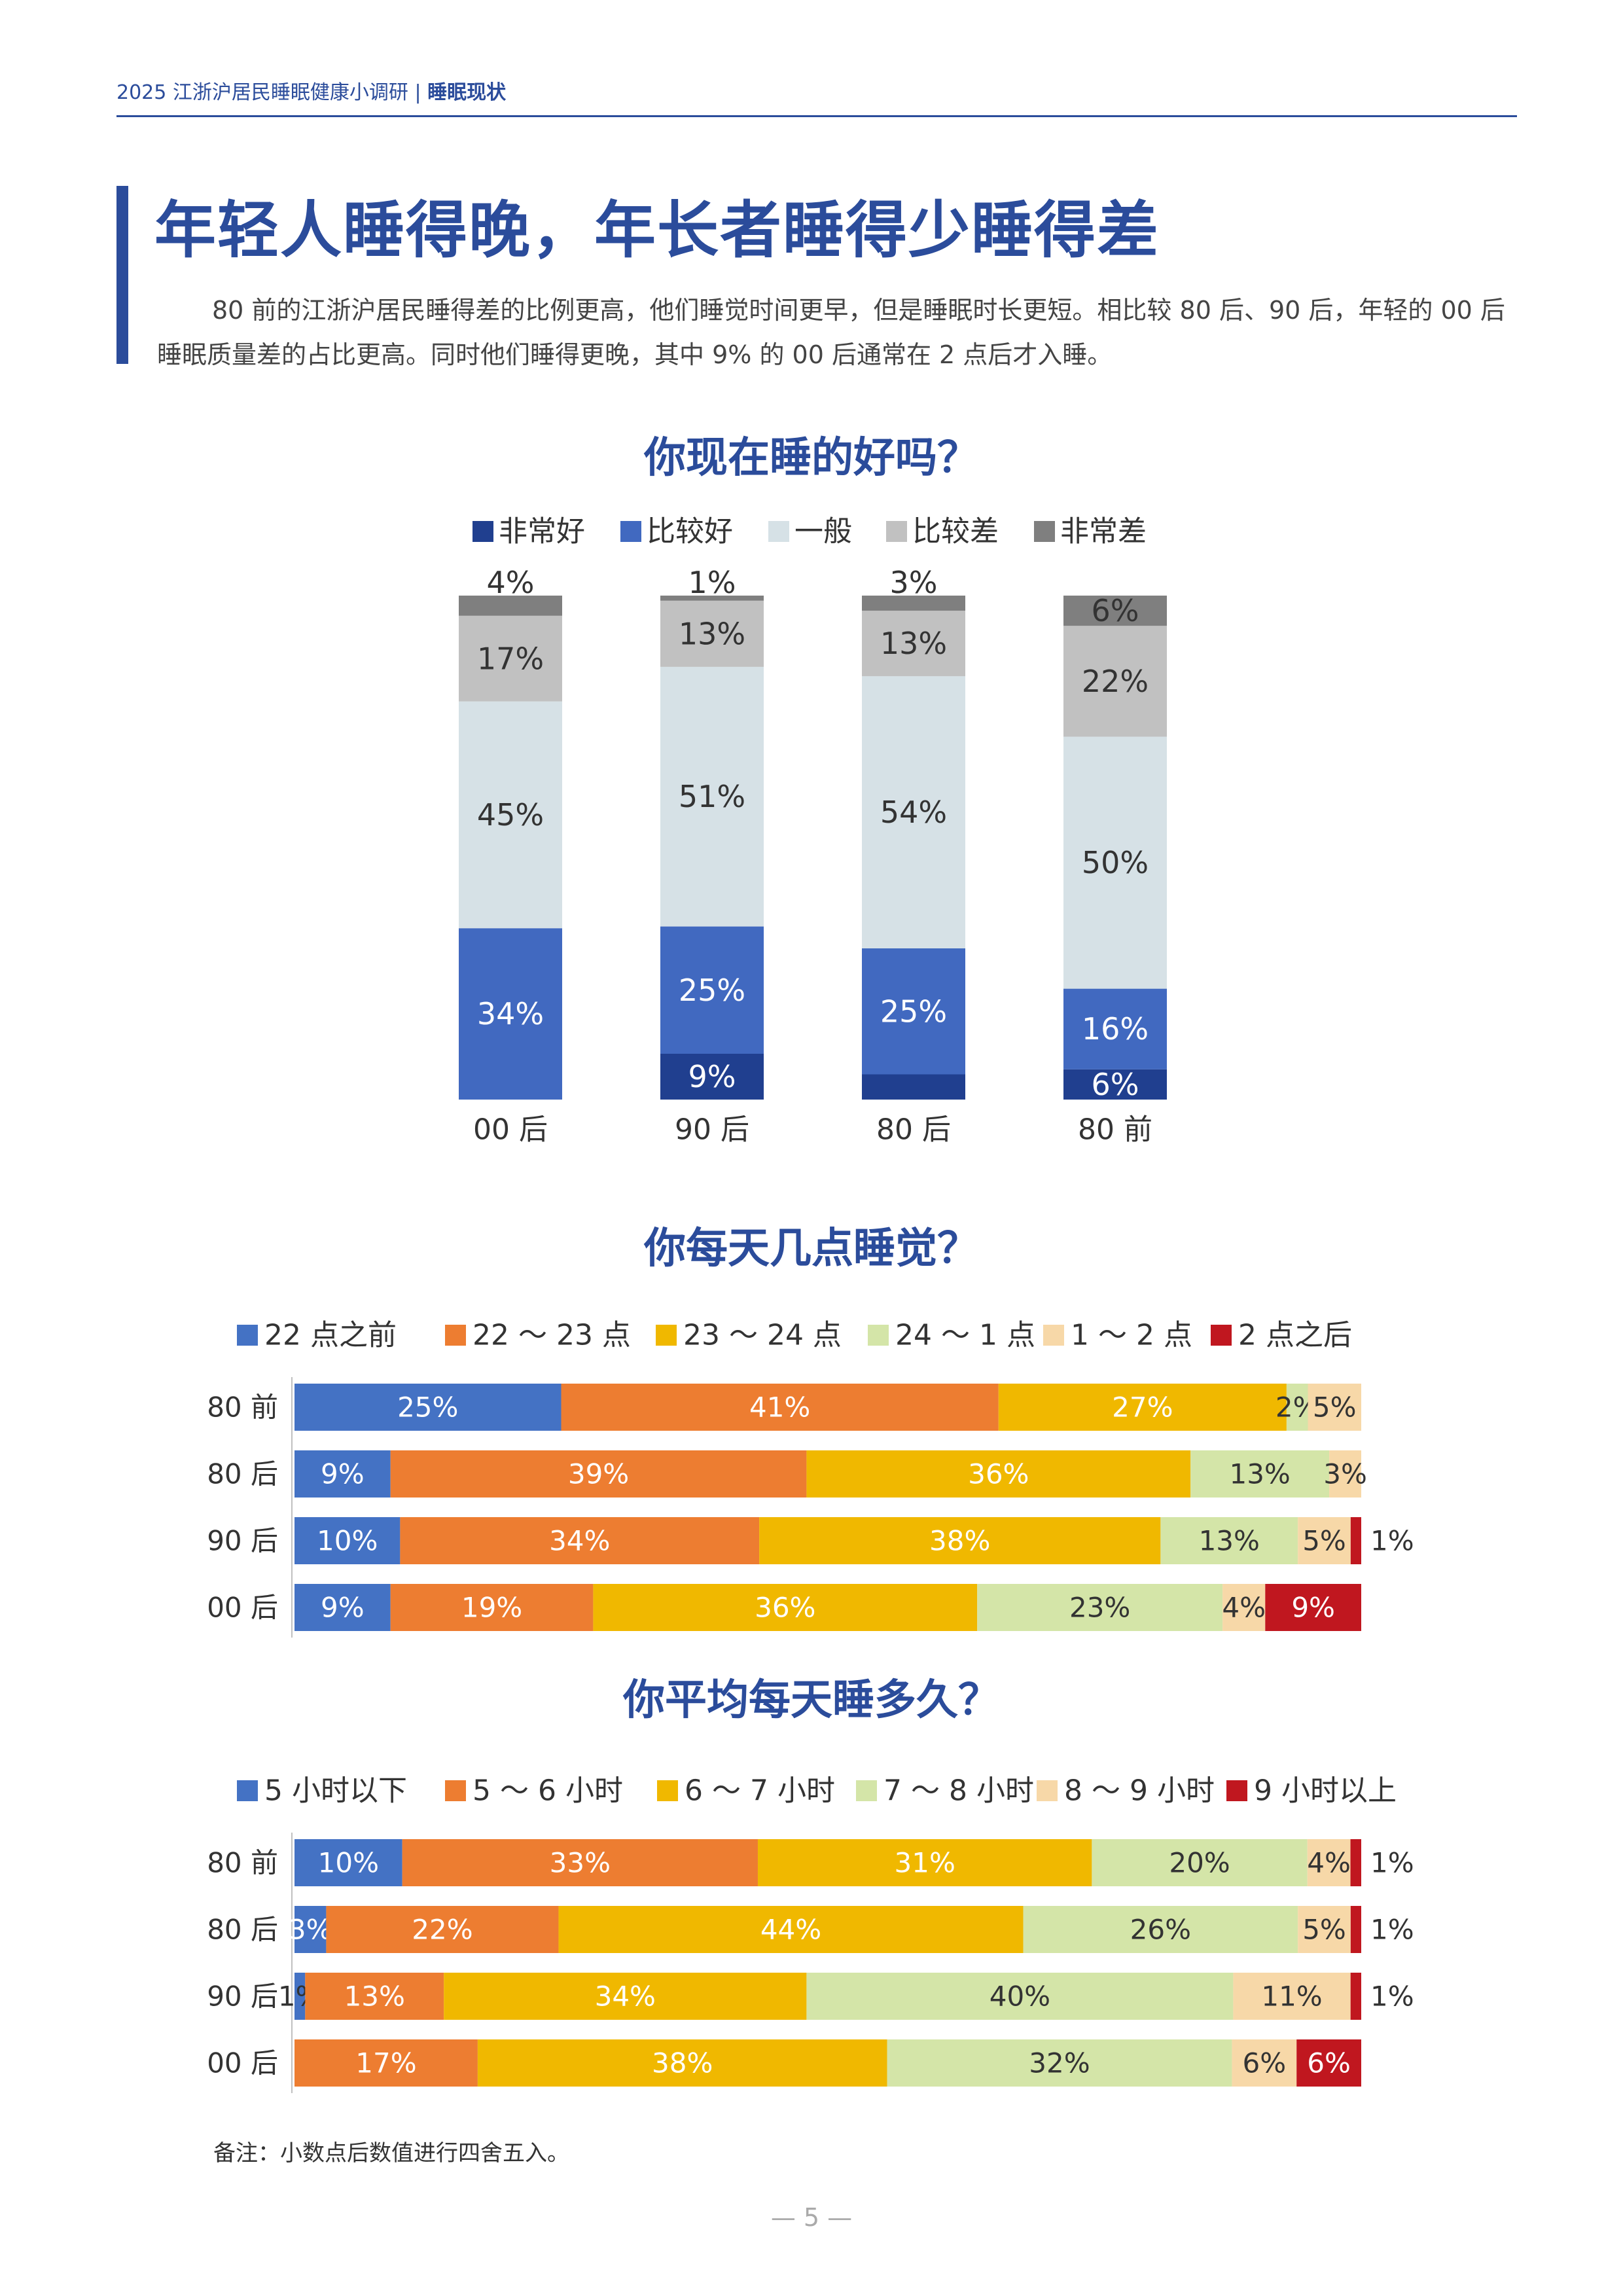 This screenshot has height=2296, width=1623. I want to click on data-label: 10%, so click(348, 1863).